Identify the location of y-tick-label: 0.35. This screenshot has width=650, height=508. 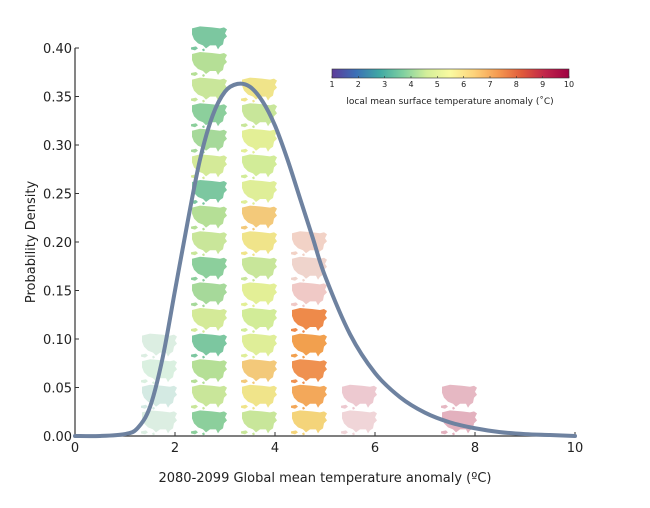
(57, 98).